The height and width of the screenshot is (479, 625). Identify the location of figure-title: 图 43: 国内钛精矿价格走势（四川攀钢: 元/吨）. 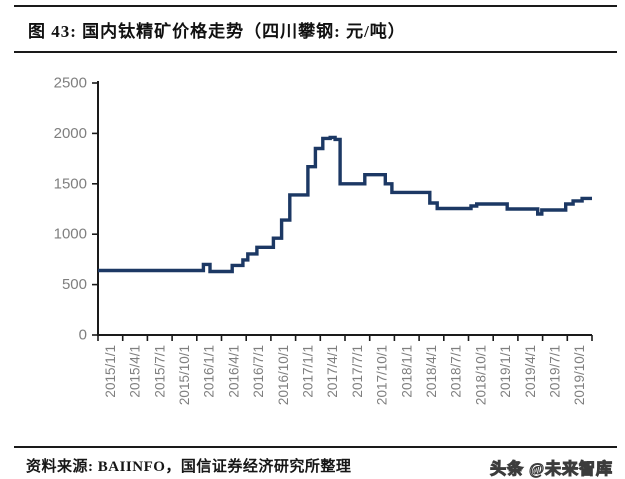
(217, 31).